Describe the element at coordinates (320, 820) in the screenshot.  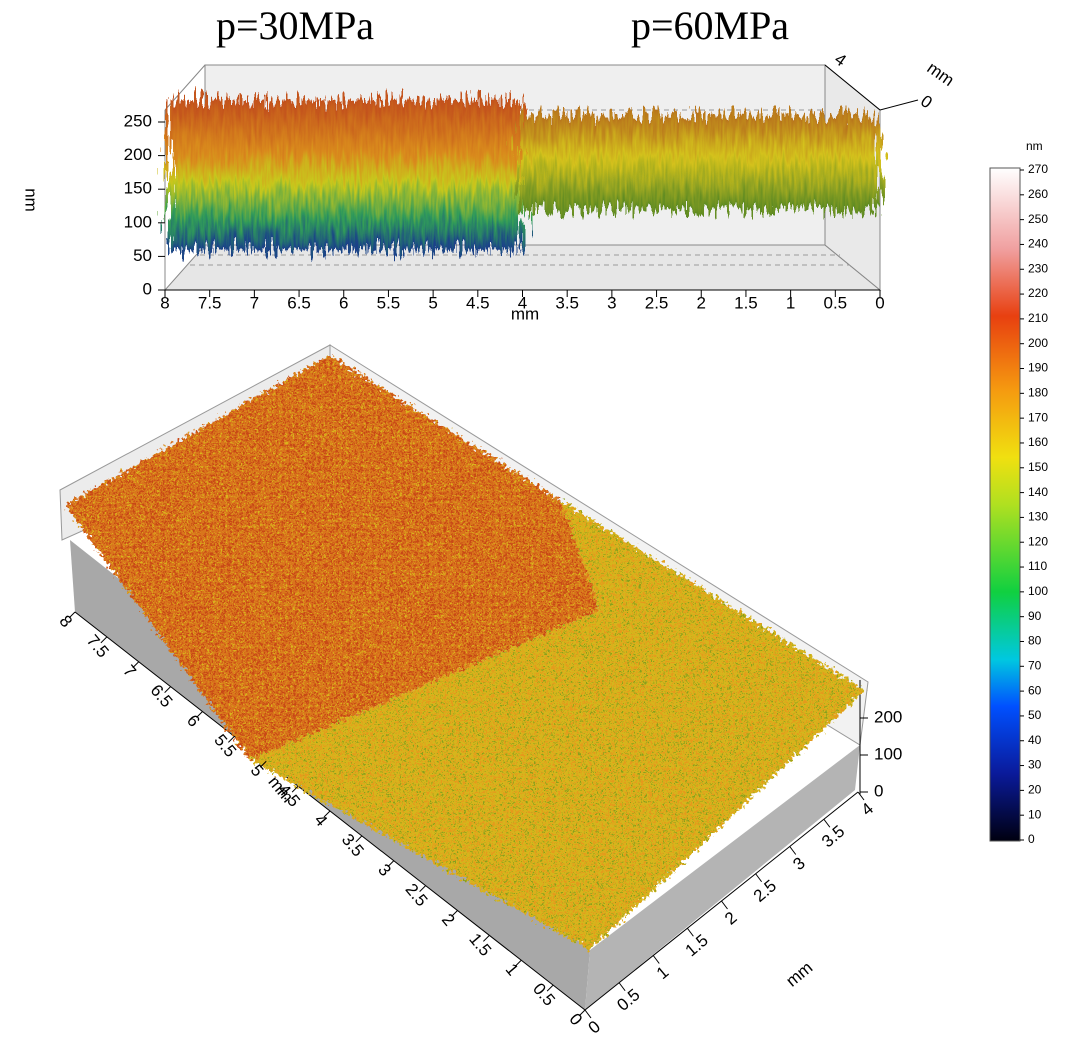
I see `bottom-x-label: 4` at that location.